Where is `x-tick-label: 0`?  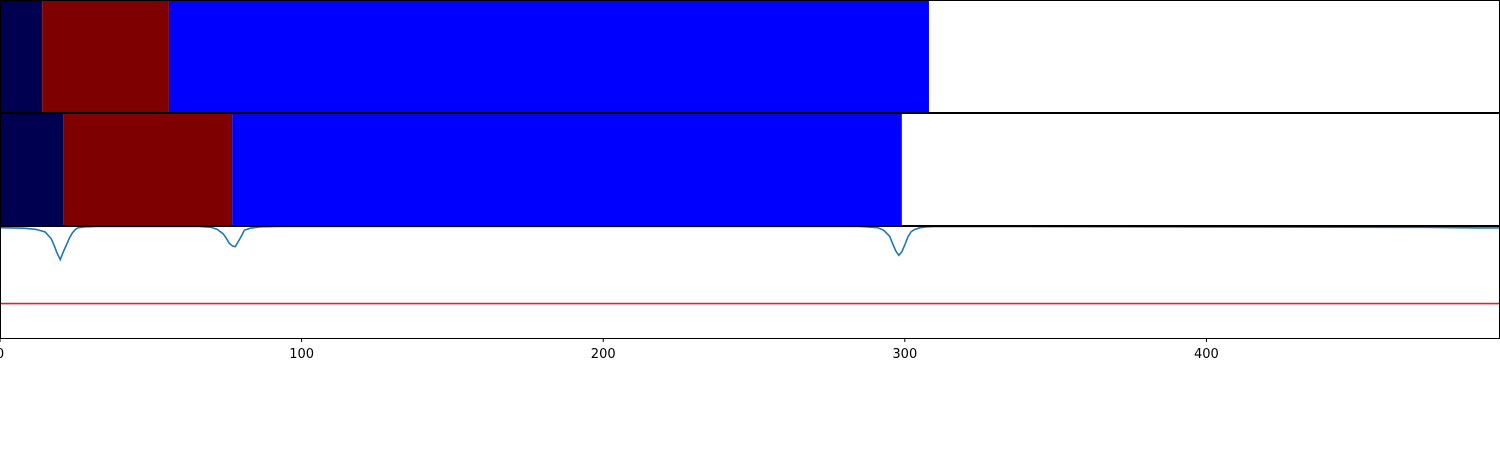 x-tick-label: 0 is located at coordinates (2, 354).